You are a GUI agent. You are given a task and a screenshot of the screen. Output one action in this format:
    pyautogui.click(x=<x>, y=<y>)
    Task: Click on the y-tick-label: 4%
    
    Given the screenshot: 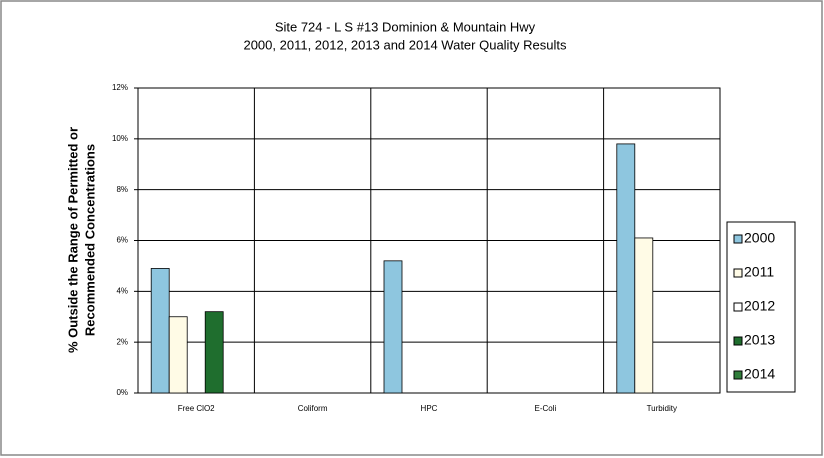 What is the action you would take?
    pyautogui.click(x=122, y=290)
    